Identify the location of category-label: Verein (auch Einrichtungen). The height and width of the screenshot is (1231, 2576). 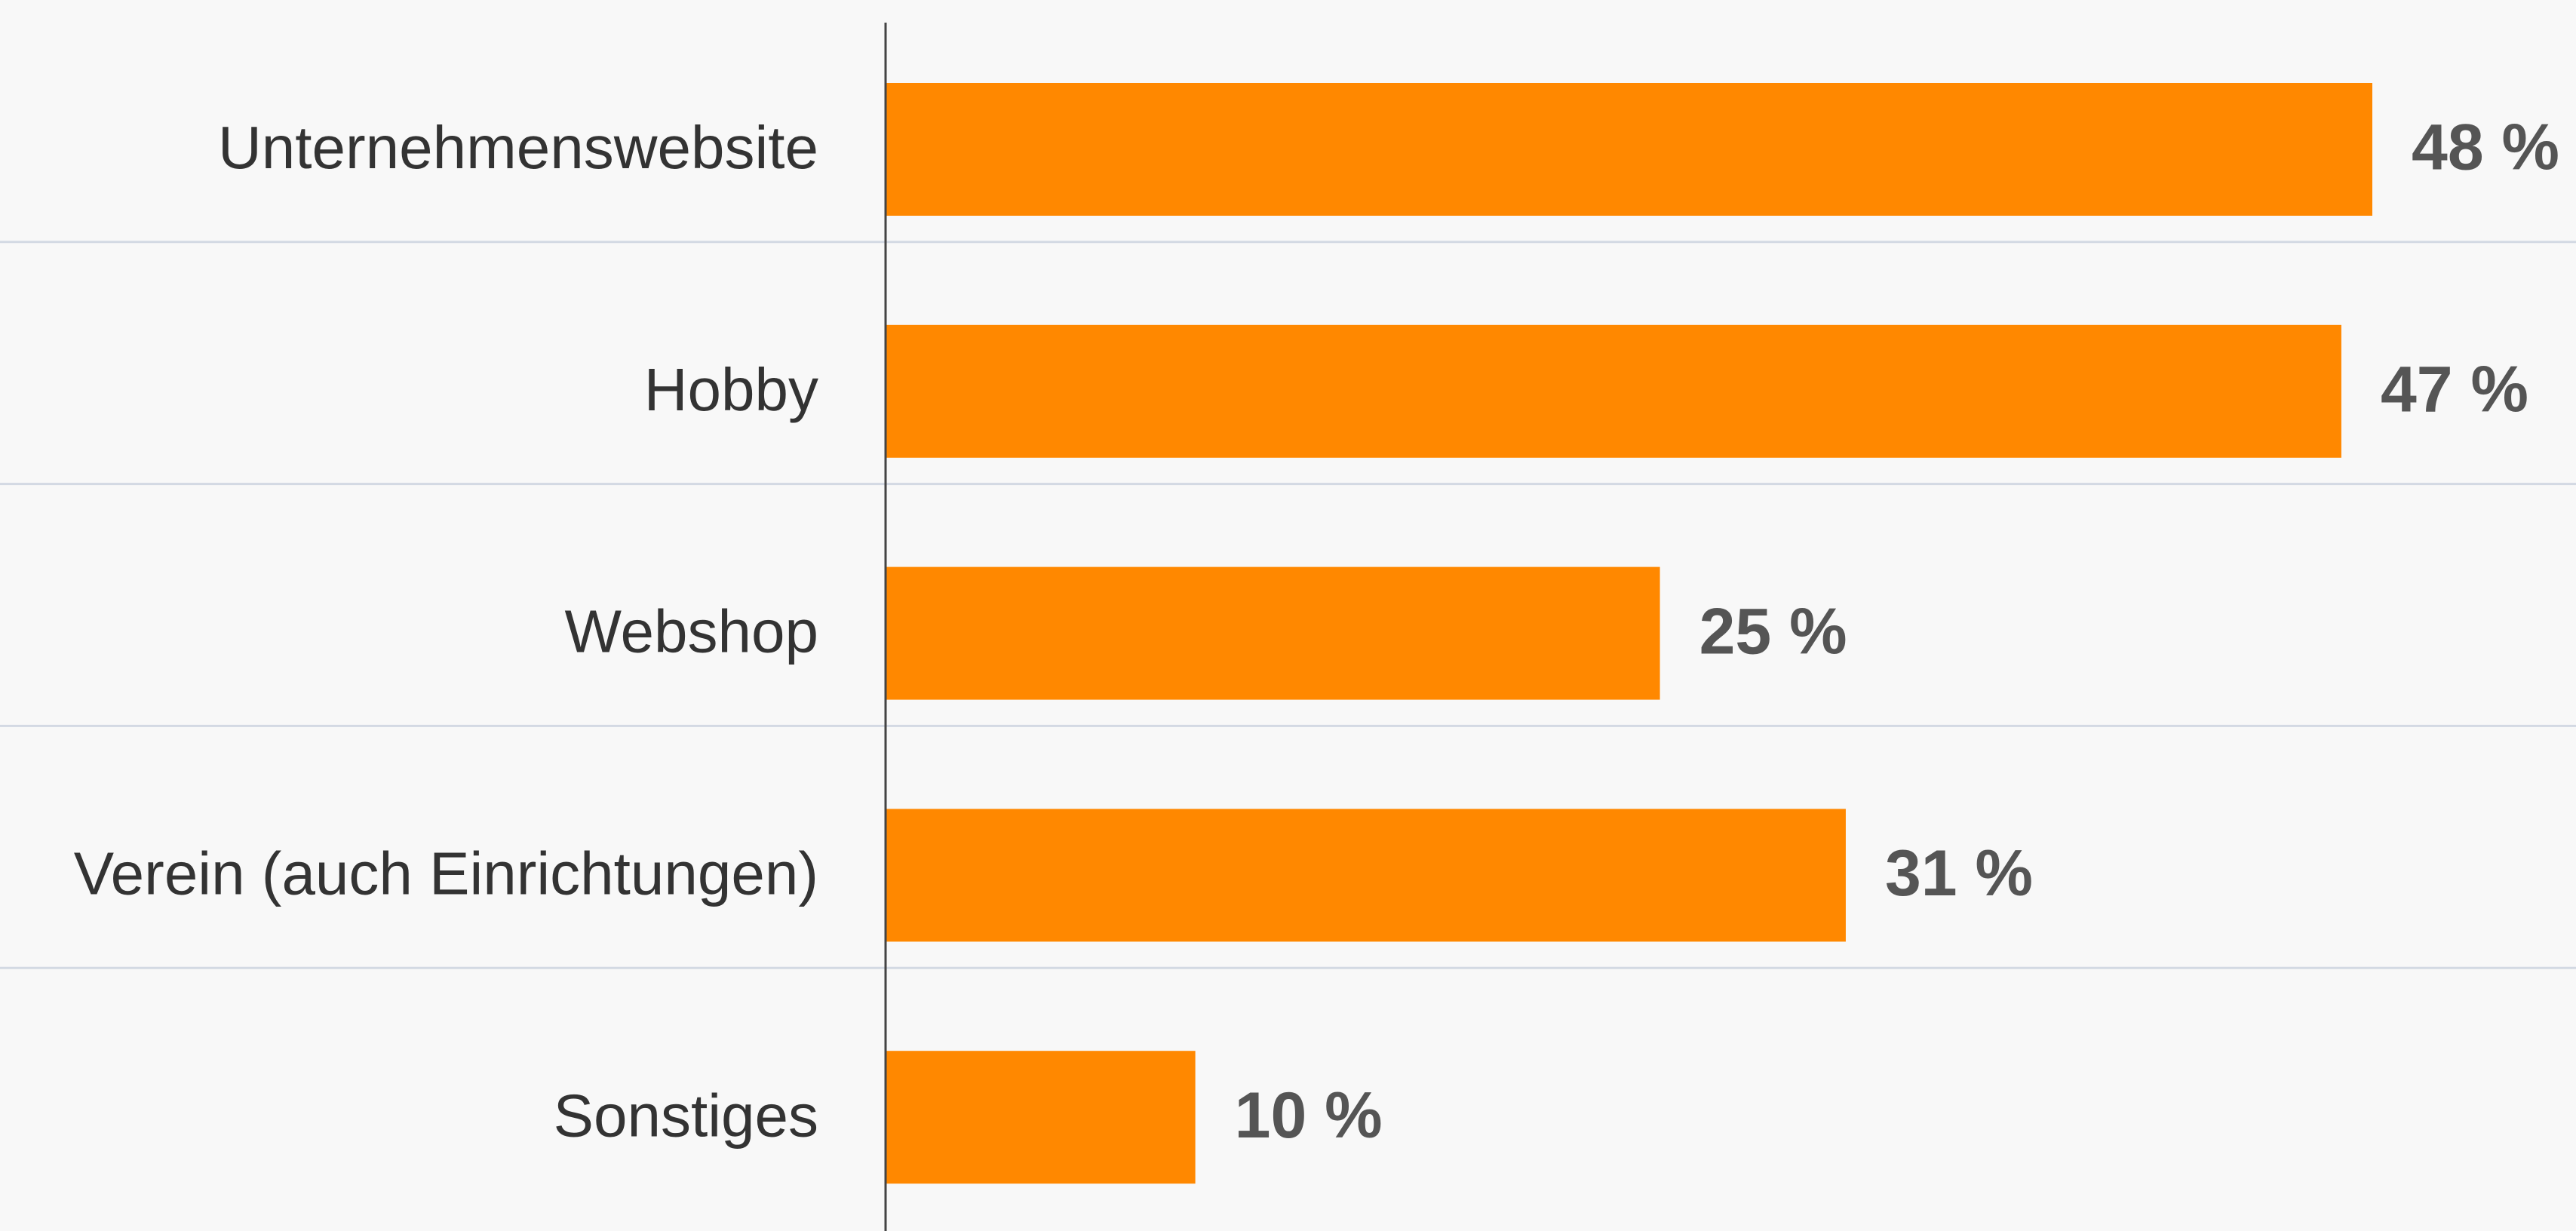
(446, 873).